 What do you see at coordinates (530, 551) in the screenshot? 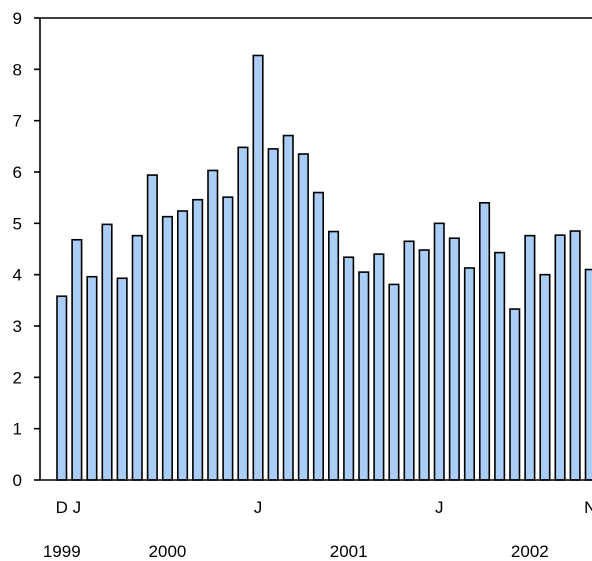
I see `x-year-label: 2002` at bounding box center [530, 551].